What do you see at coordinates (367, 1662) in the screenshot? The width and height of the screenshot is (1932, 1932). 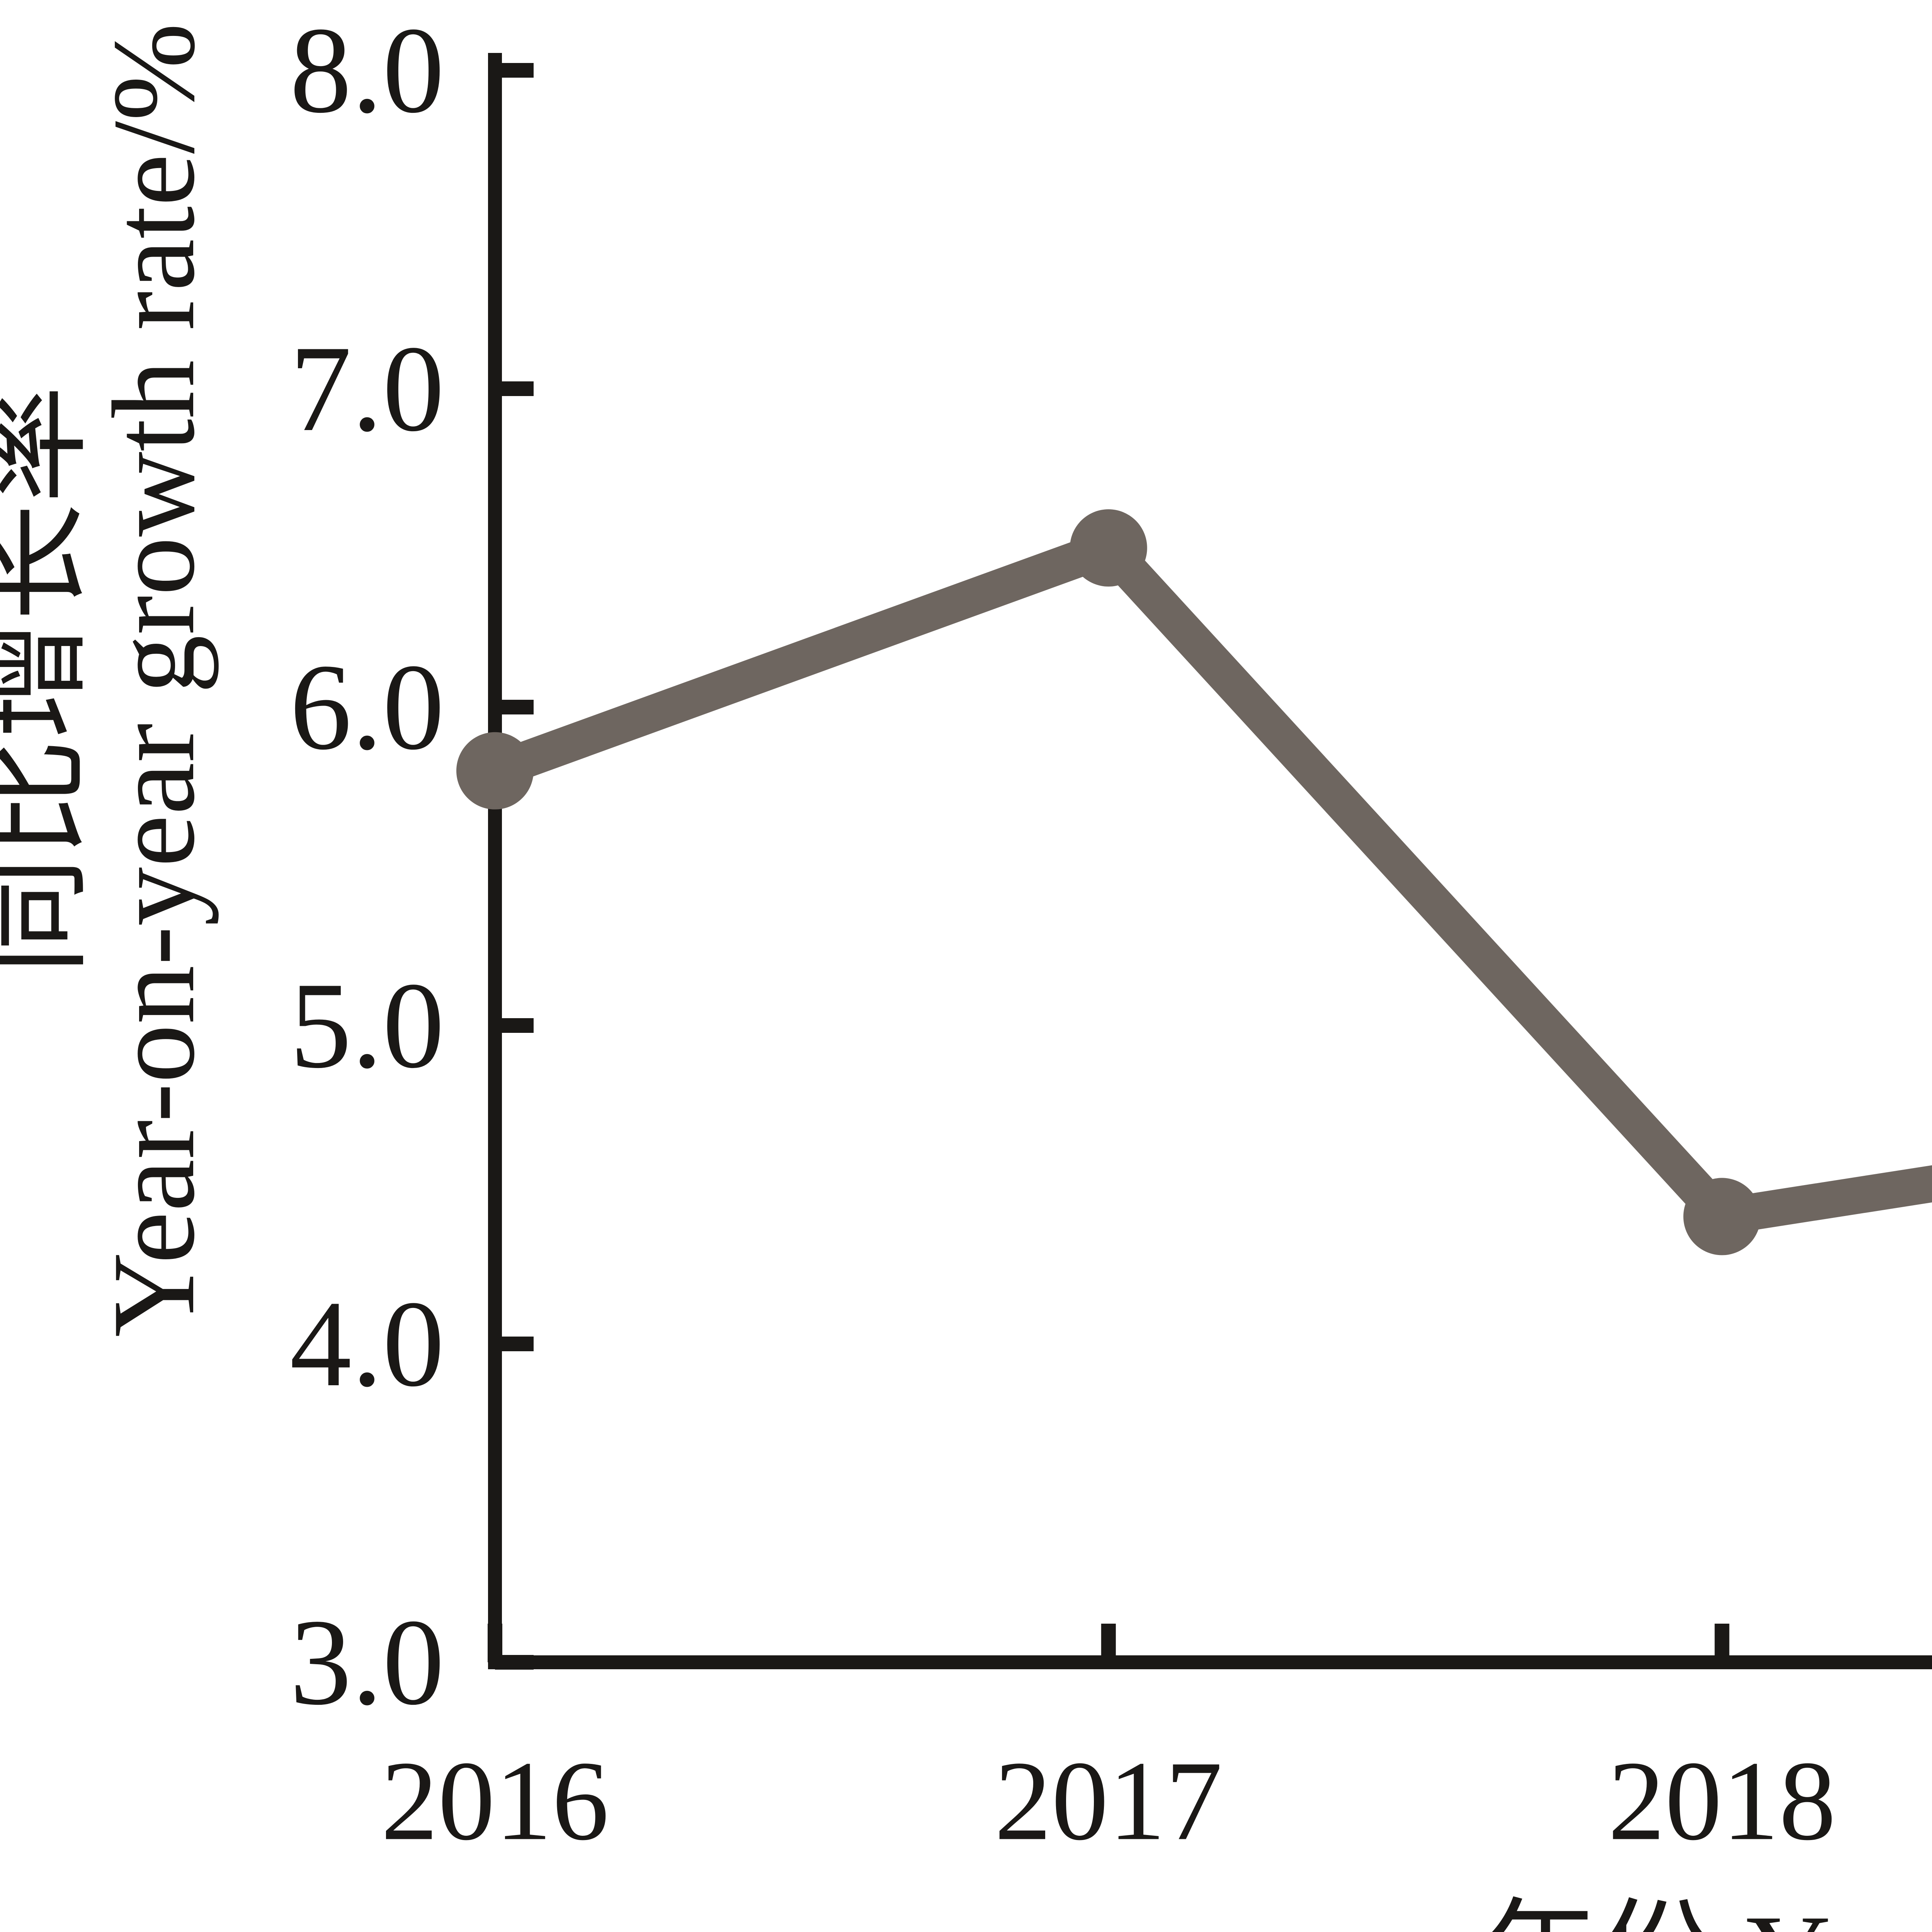 I see `y-tick-label: 3.0` at bounding box center [367, 1662].